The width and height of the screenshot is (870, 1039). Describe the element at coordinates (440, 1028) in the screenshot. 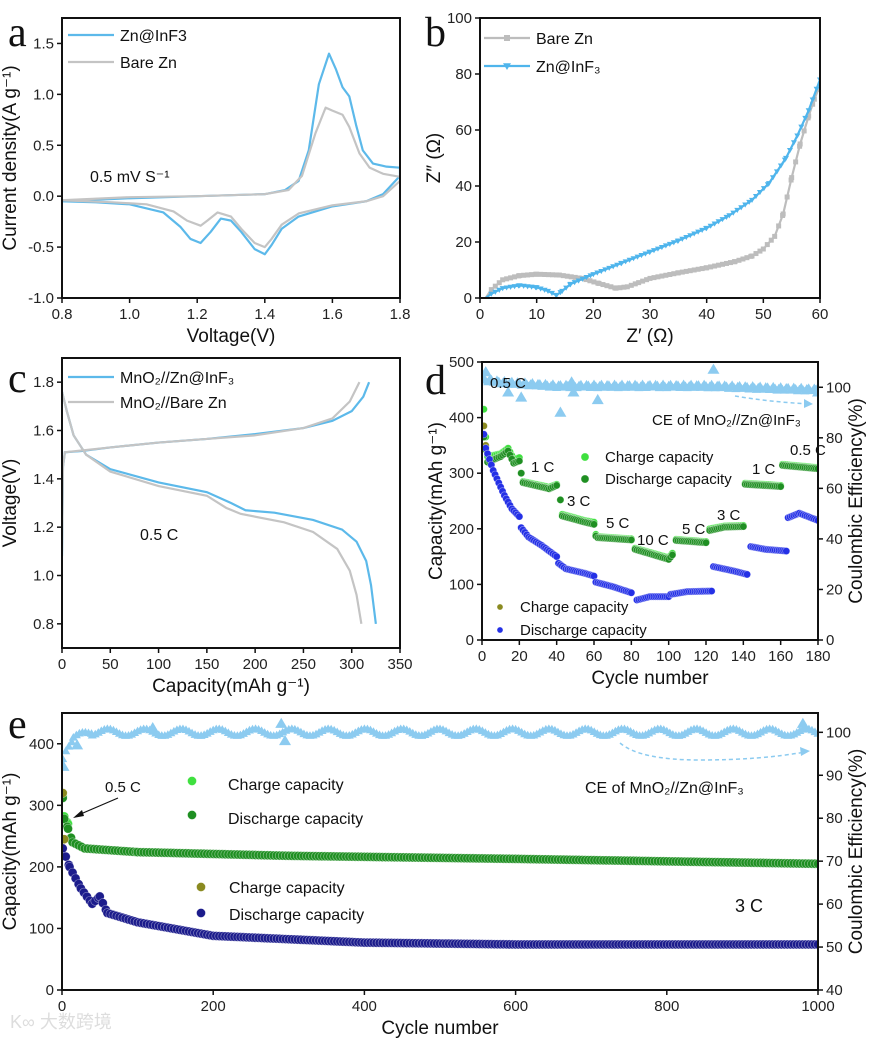

I see `x-axis-label: Cycle number` at that location.